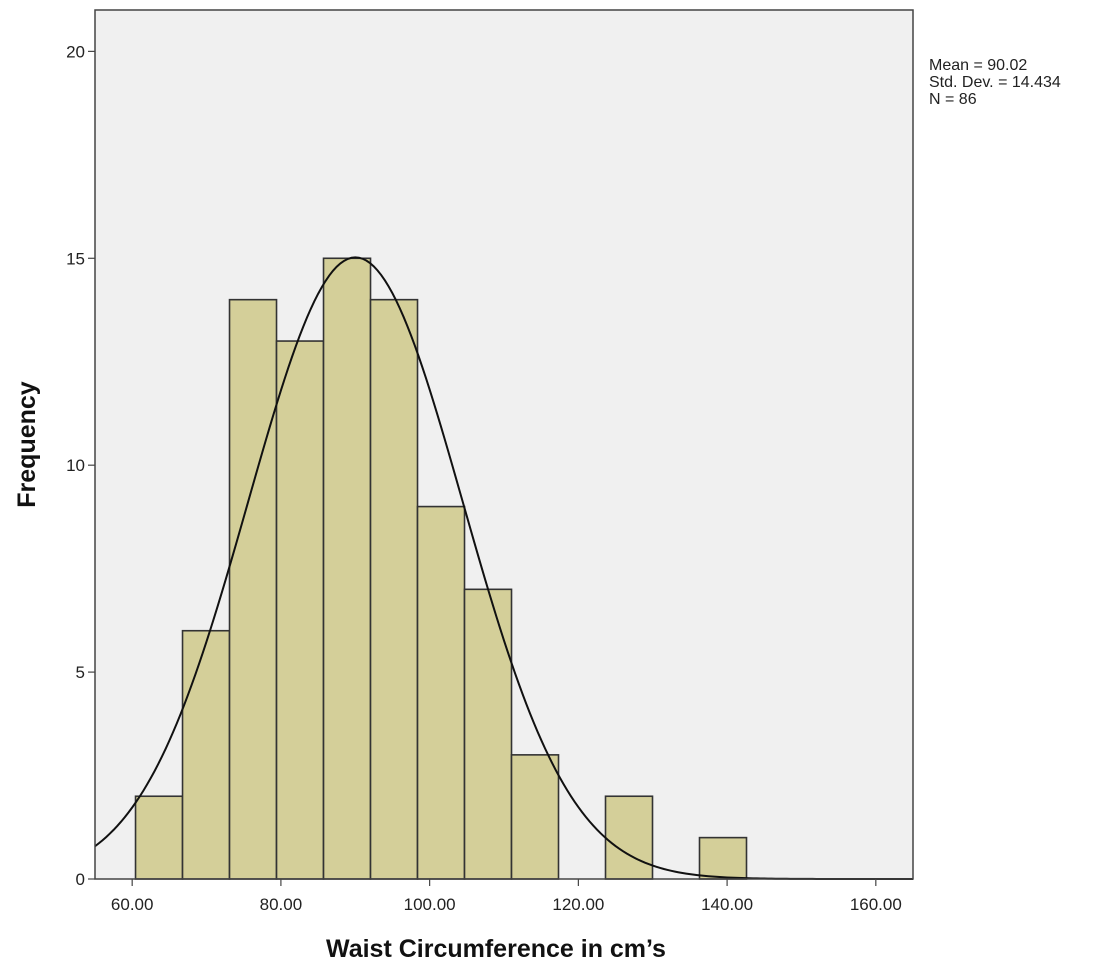 The height and width of the screenshot is (972, 1112). What do you see at coordinates (75, 258) in the screenshot?
I see `y-tick-label: 15` at bounding box center [75, 258].